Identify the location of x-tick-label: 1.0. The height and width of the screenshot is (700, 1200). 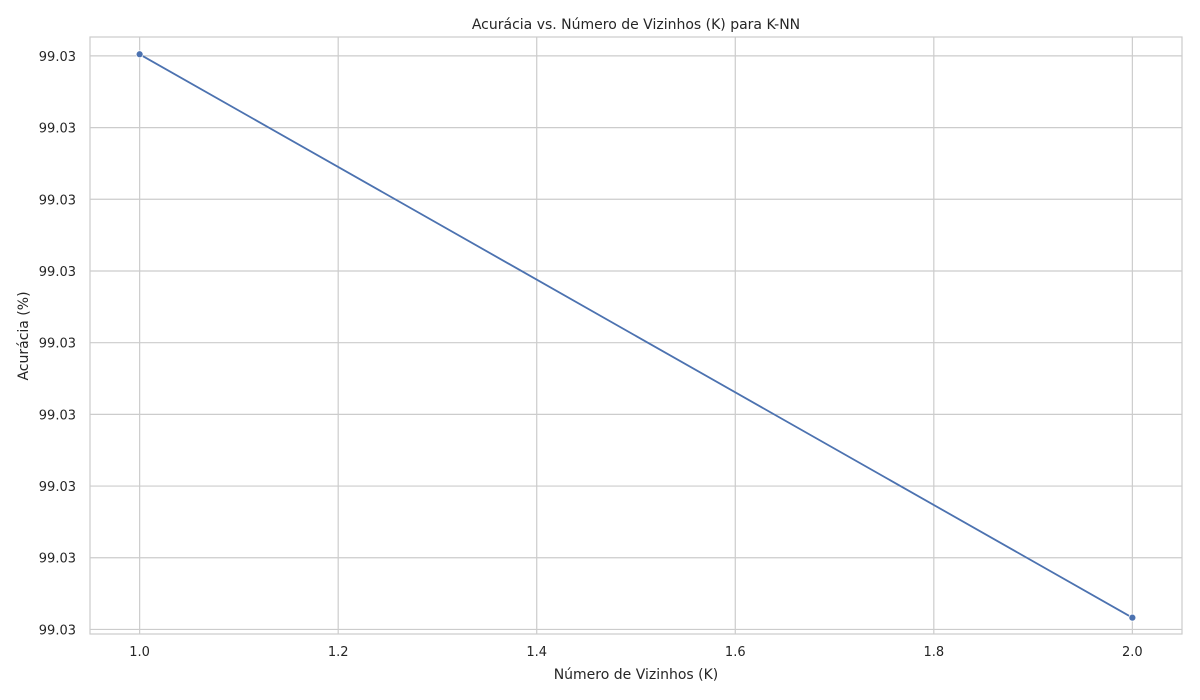
(139, 652).